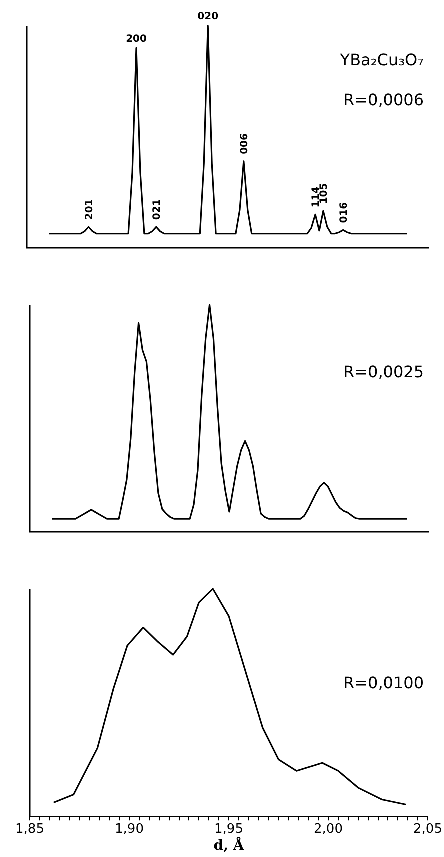 The height and width of the screenshot is (857, 444). Describe the element at coordinates (383, 372) in the screenshot. I see `annotation: R=0,0025` at that location.